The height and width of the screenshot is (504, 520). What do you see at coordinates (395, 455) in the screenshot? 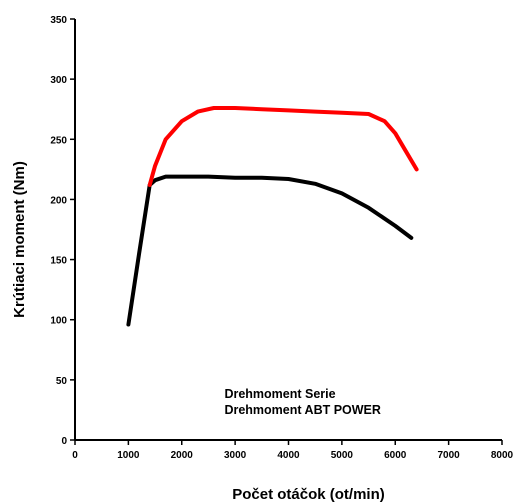
I see `x-tick-label: 6000` at bounding box center [395, 455].